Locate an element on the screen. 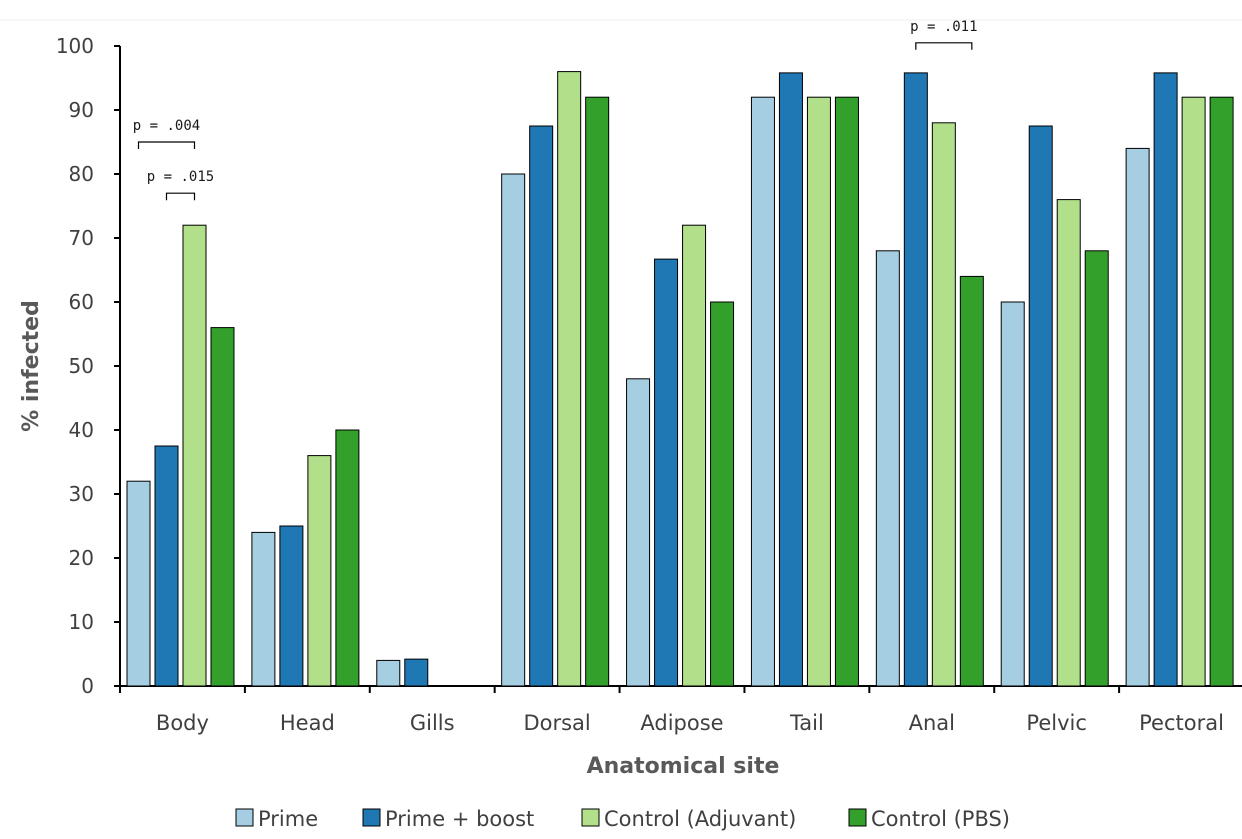 This screenshot has width=1242, height=839. y-tick-label: 60 is located at coordinates (81, 302).